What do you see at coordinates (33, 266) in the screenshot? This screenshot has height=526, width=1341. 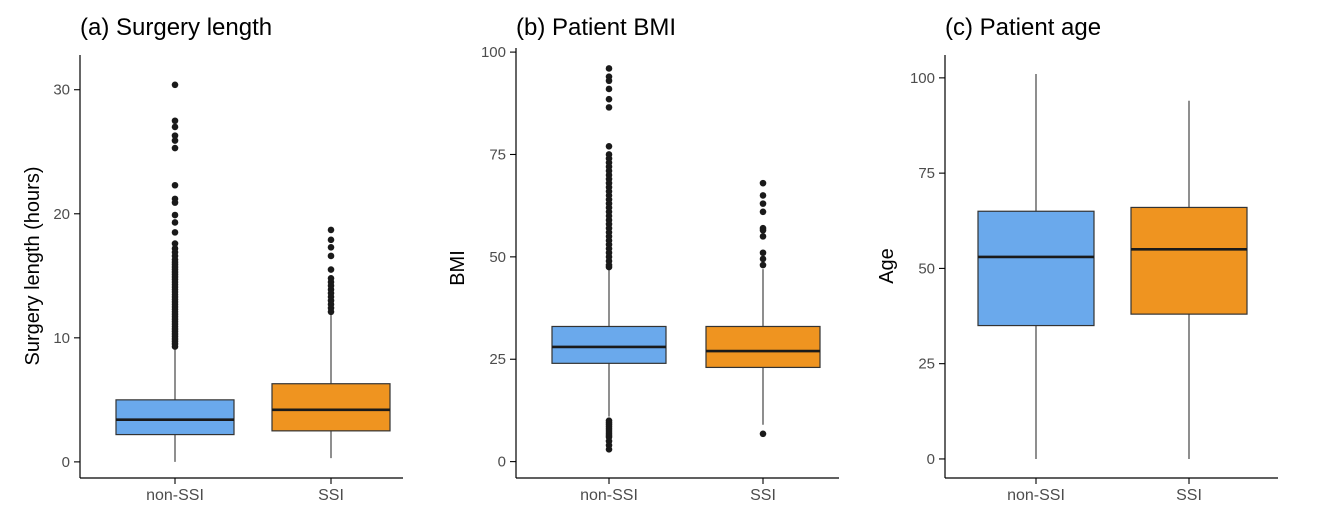 I see `y-axis-label: Surgery length (hours)` at bounding box center [33, 266].